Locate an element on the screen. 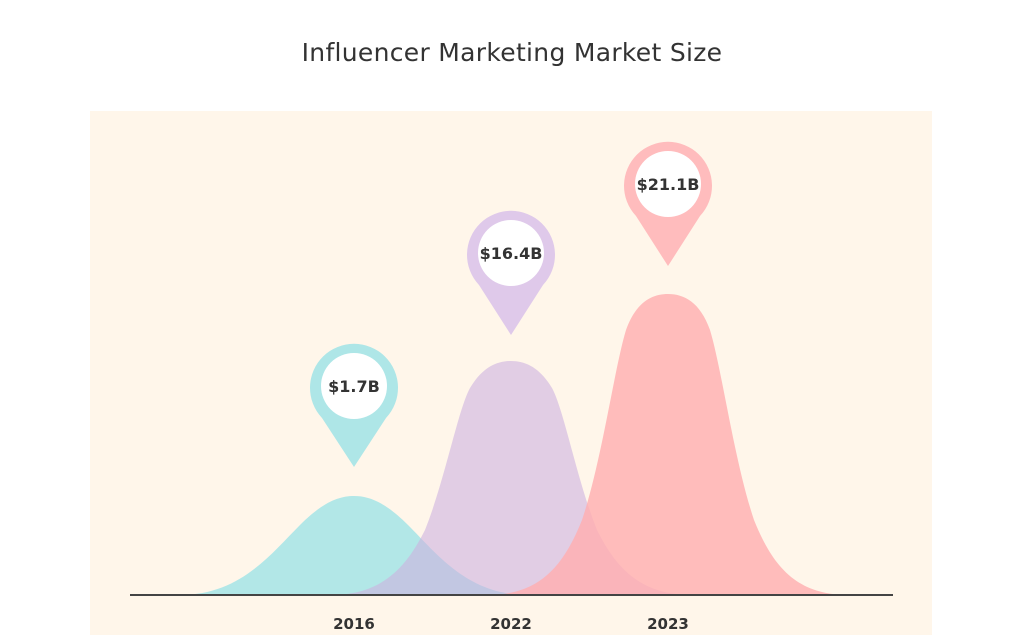  pin-label-2023: $21.1B is located at coordinates (668, 184).